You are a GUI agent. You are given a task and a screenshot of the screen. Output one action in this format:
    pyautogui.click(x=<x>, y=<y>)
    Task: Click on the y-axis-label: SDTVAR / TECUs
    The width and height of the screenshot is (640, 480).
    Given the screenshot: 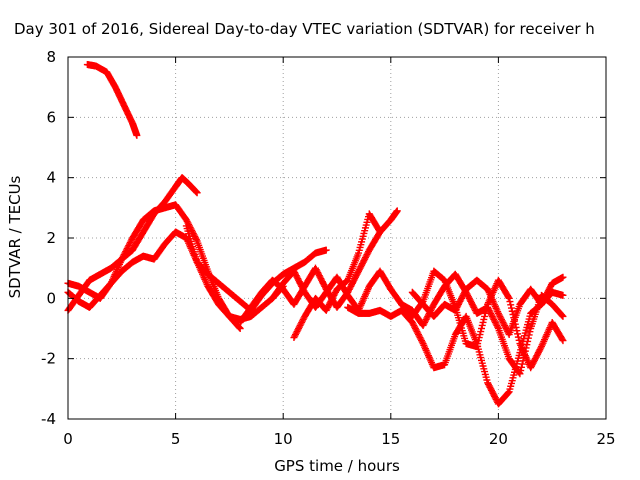 What is the action you would take?
    pyautogui.click(x=15, y=236)
    